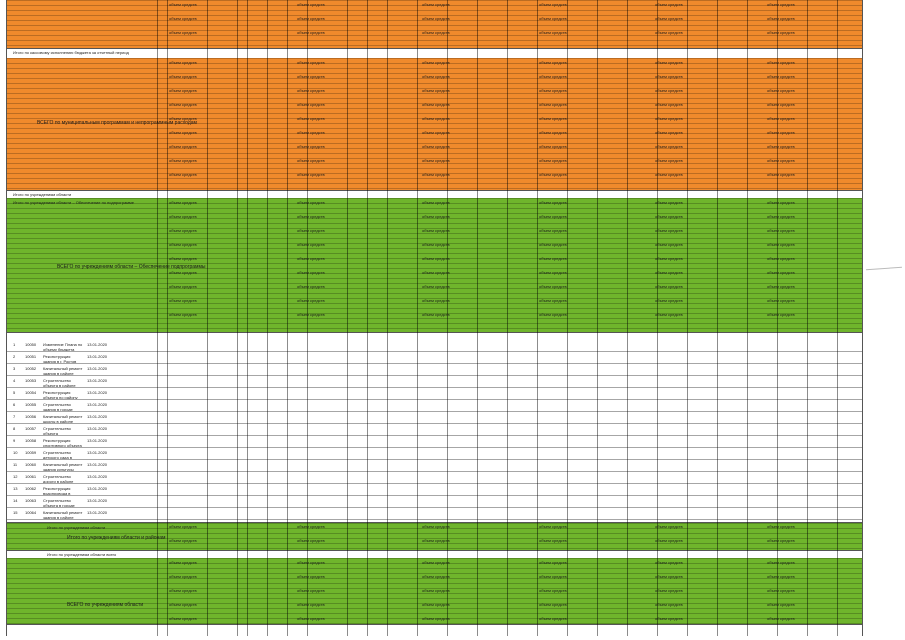 The width and height of the screenshot is (905, 640). I want to click on stray-mark, so click(884, 268).